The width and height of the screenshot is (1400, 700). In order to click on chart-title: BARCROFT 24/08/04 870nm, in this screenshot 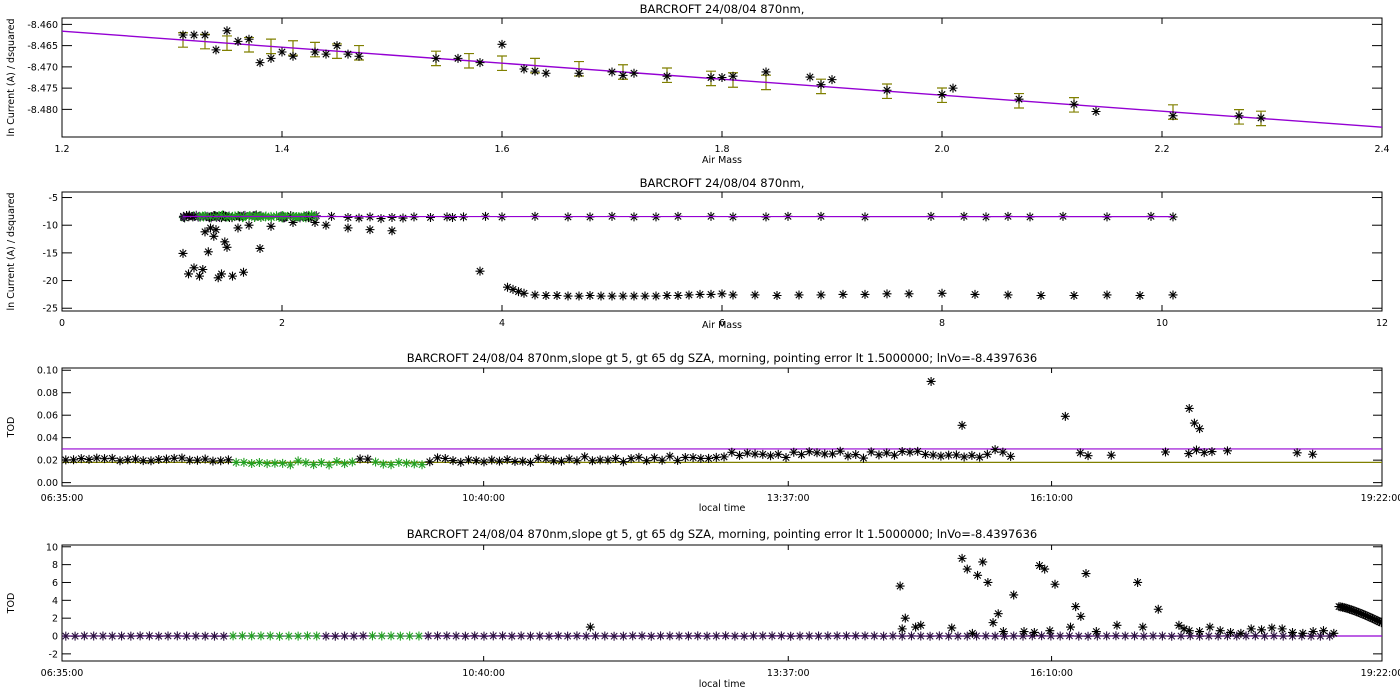, I will do `click(722, 183)`.